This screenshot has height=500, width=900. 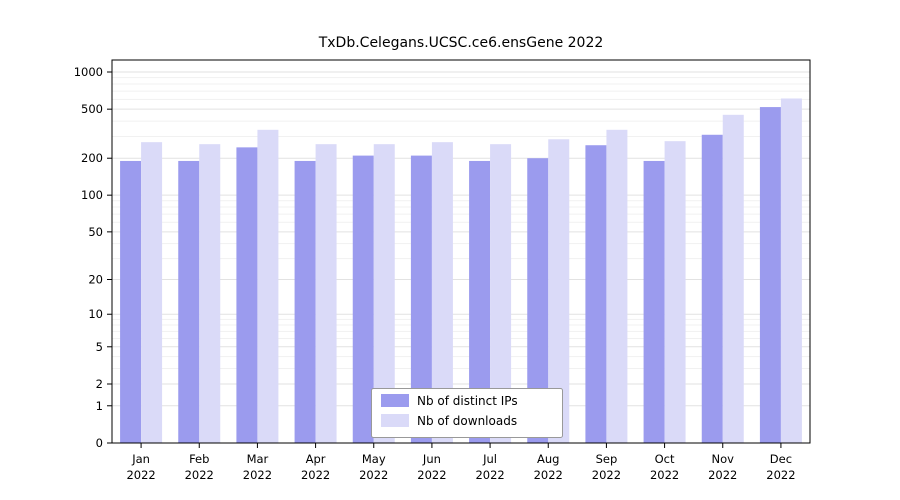 I want to click on bar-downloads-nov, so click(x=733, y=278).